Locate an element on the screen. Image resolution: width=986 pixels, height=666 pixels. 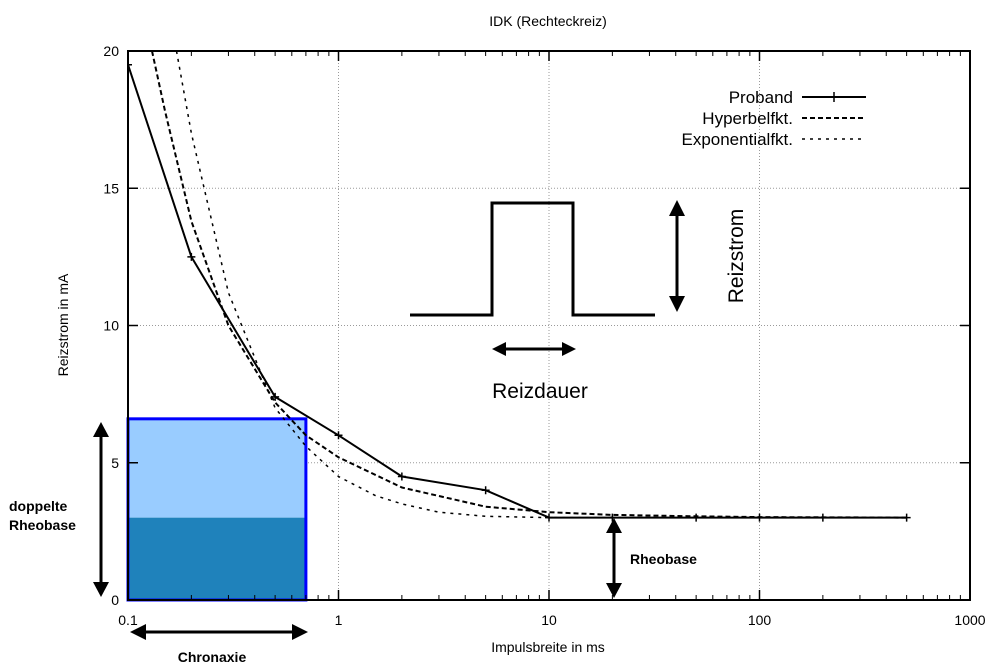
pulse-shape is located at coordinates (532, 259).